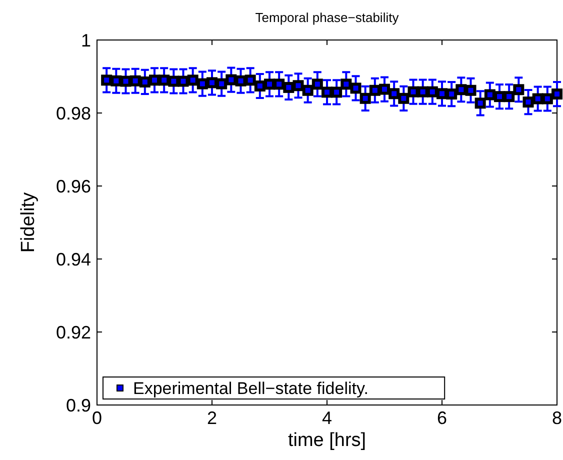 The image size is (563, 460). I want to click on x-tick-label: 6, so click(442, 418).